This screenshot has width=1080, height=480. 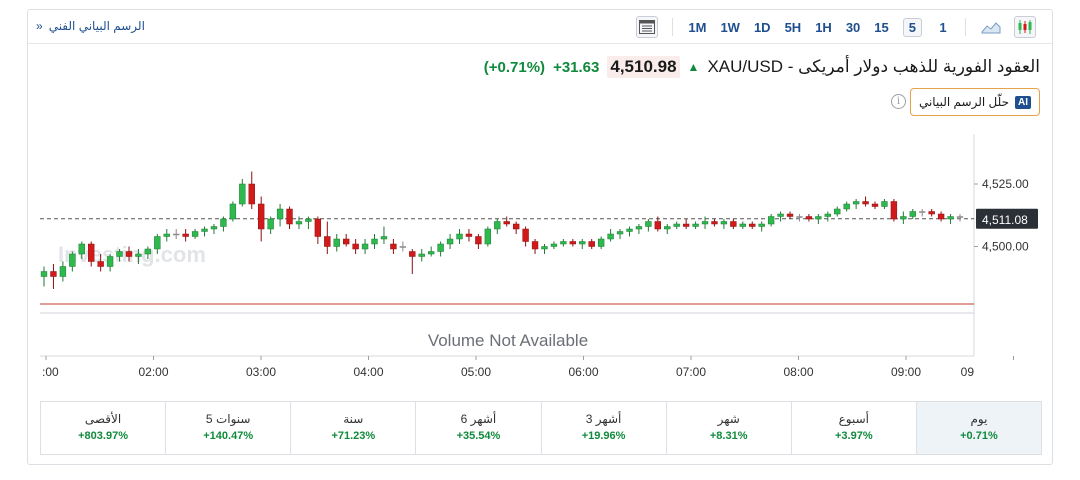 I want to click on timeframe-1w: 1W, so click(x=730, y=27).